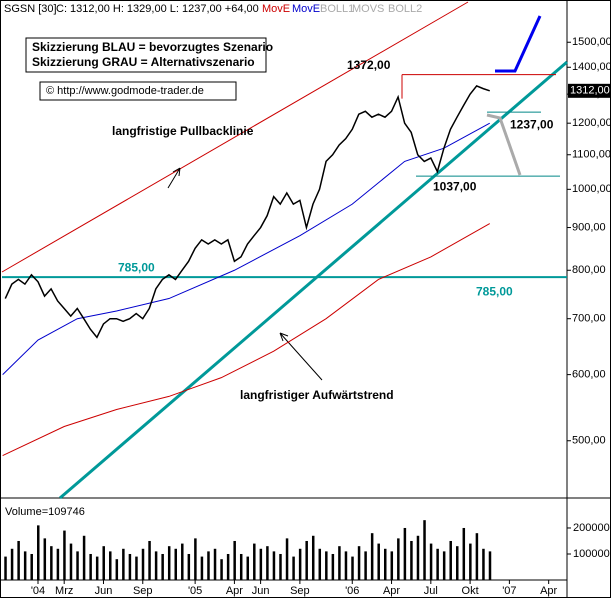  I want to click on y-tick-label: 900,00, so click(589, 227).